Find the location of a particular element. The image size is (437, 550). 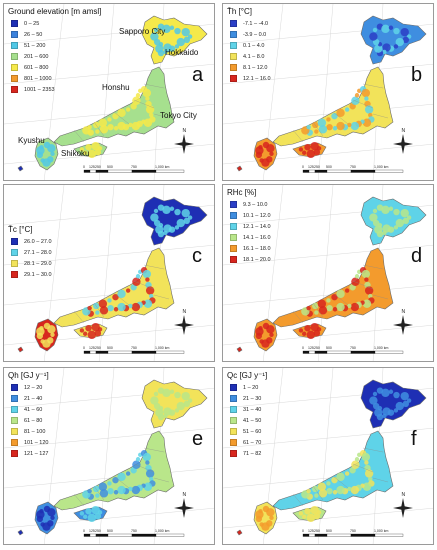

legend-entry: 12.1 – 16.0 is located at coordinates (249, 78).